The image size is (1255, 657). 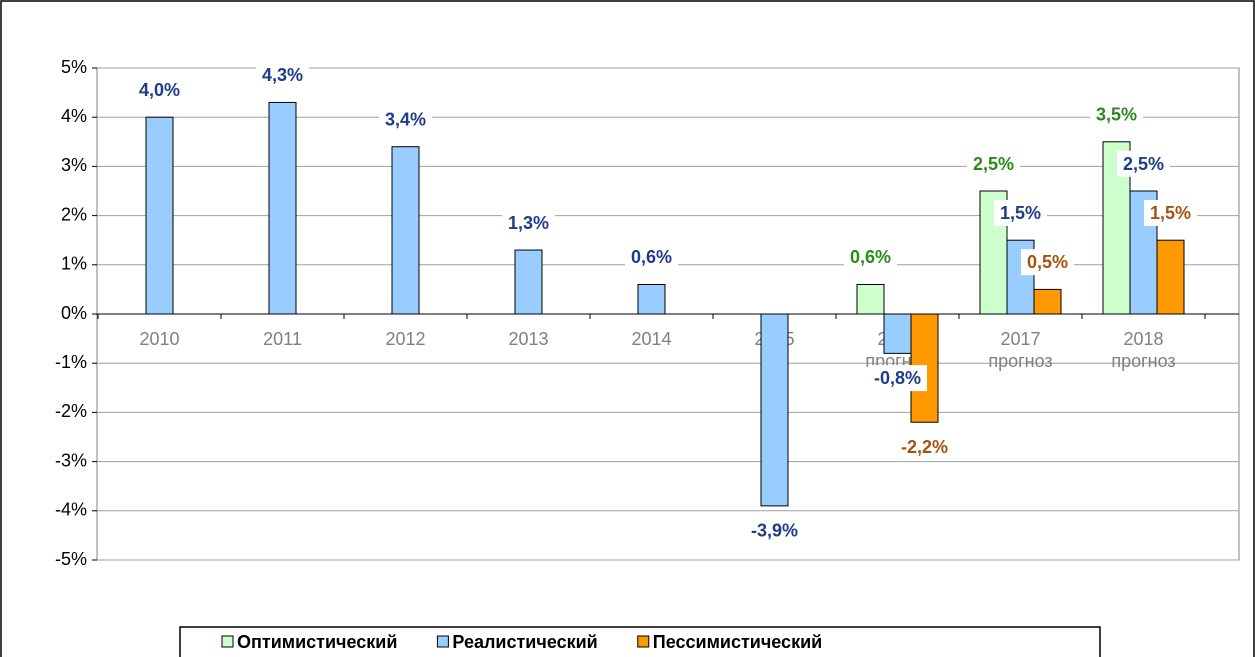 I want to click on value-label: 3,4%, so click(x=405, y=119).